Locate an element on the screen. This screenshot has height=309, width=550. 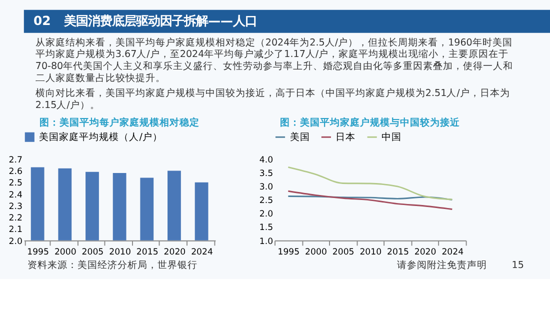
chart-title: 图：美国平均每户家庭规模相对稳定 is located at coordinates (120, 122).